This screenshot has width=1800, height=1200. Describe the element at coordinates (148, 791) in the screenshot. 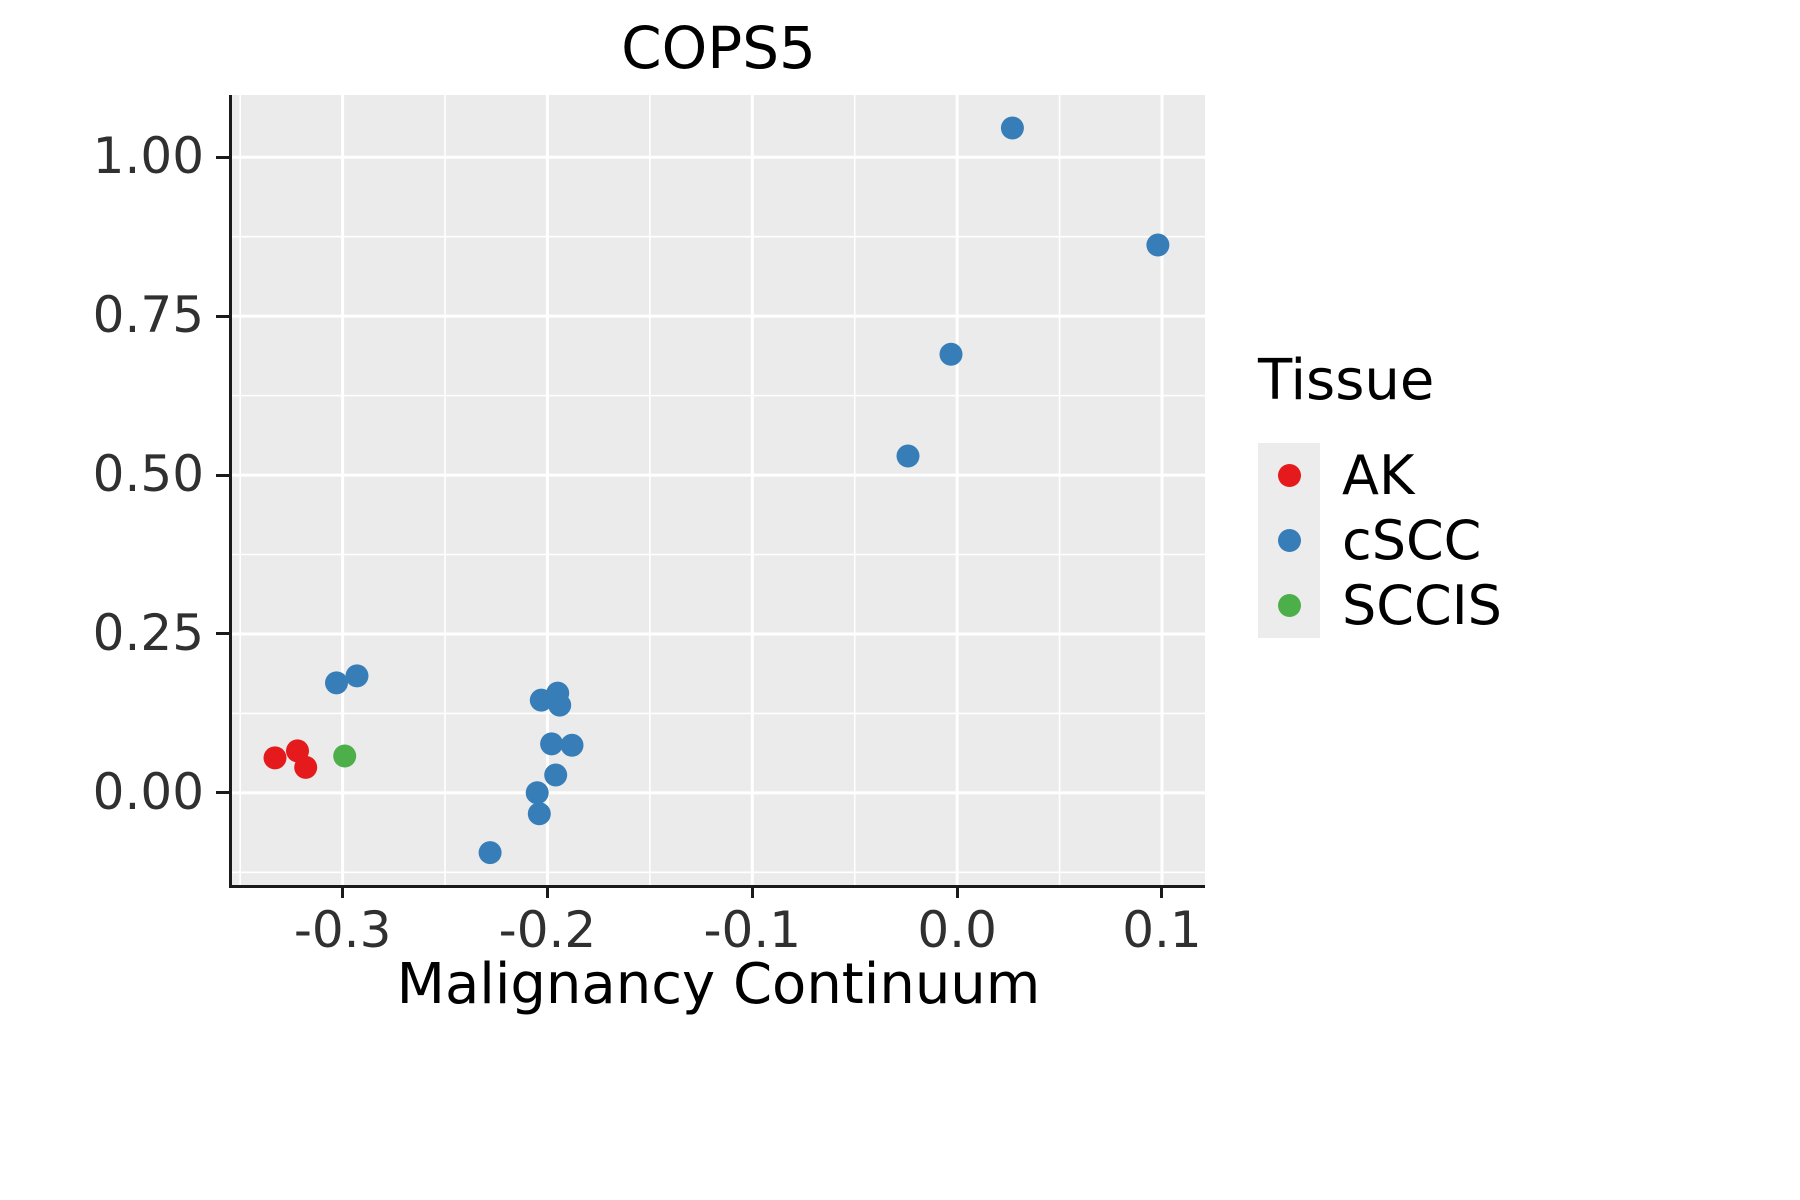

I see `y-tick-label: 0.00` at that location.